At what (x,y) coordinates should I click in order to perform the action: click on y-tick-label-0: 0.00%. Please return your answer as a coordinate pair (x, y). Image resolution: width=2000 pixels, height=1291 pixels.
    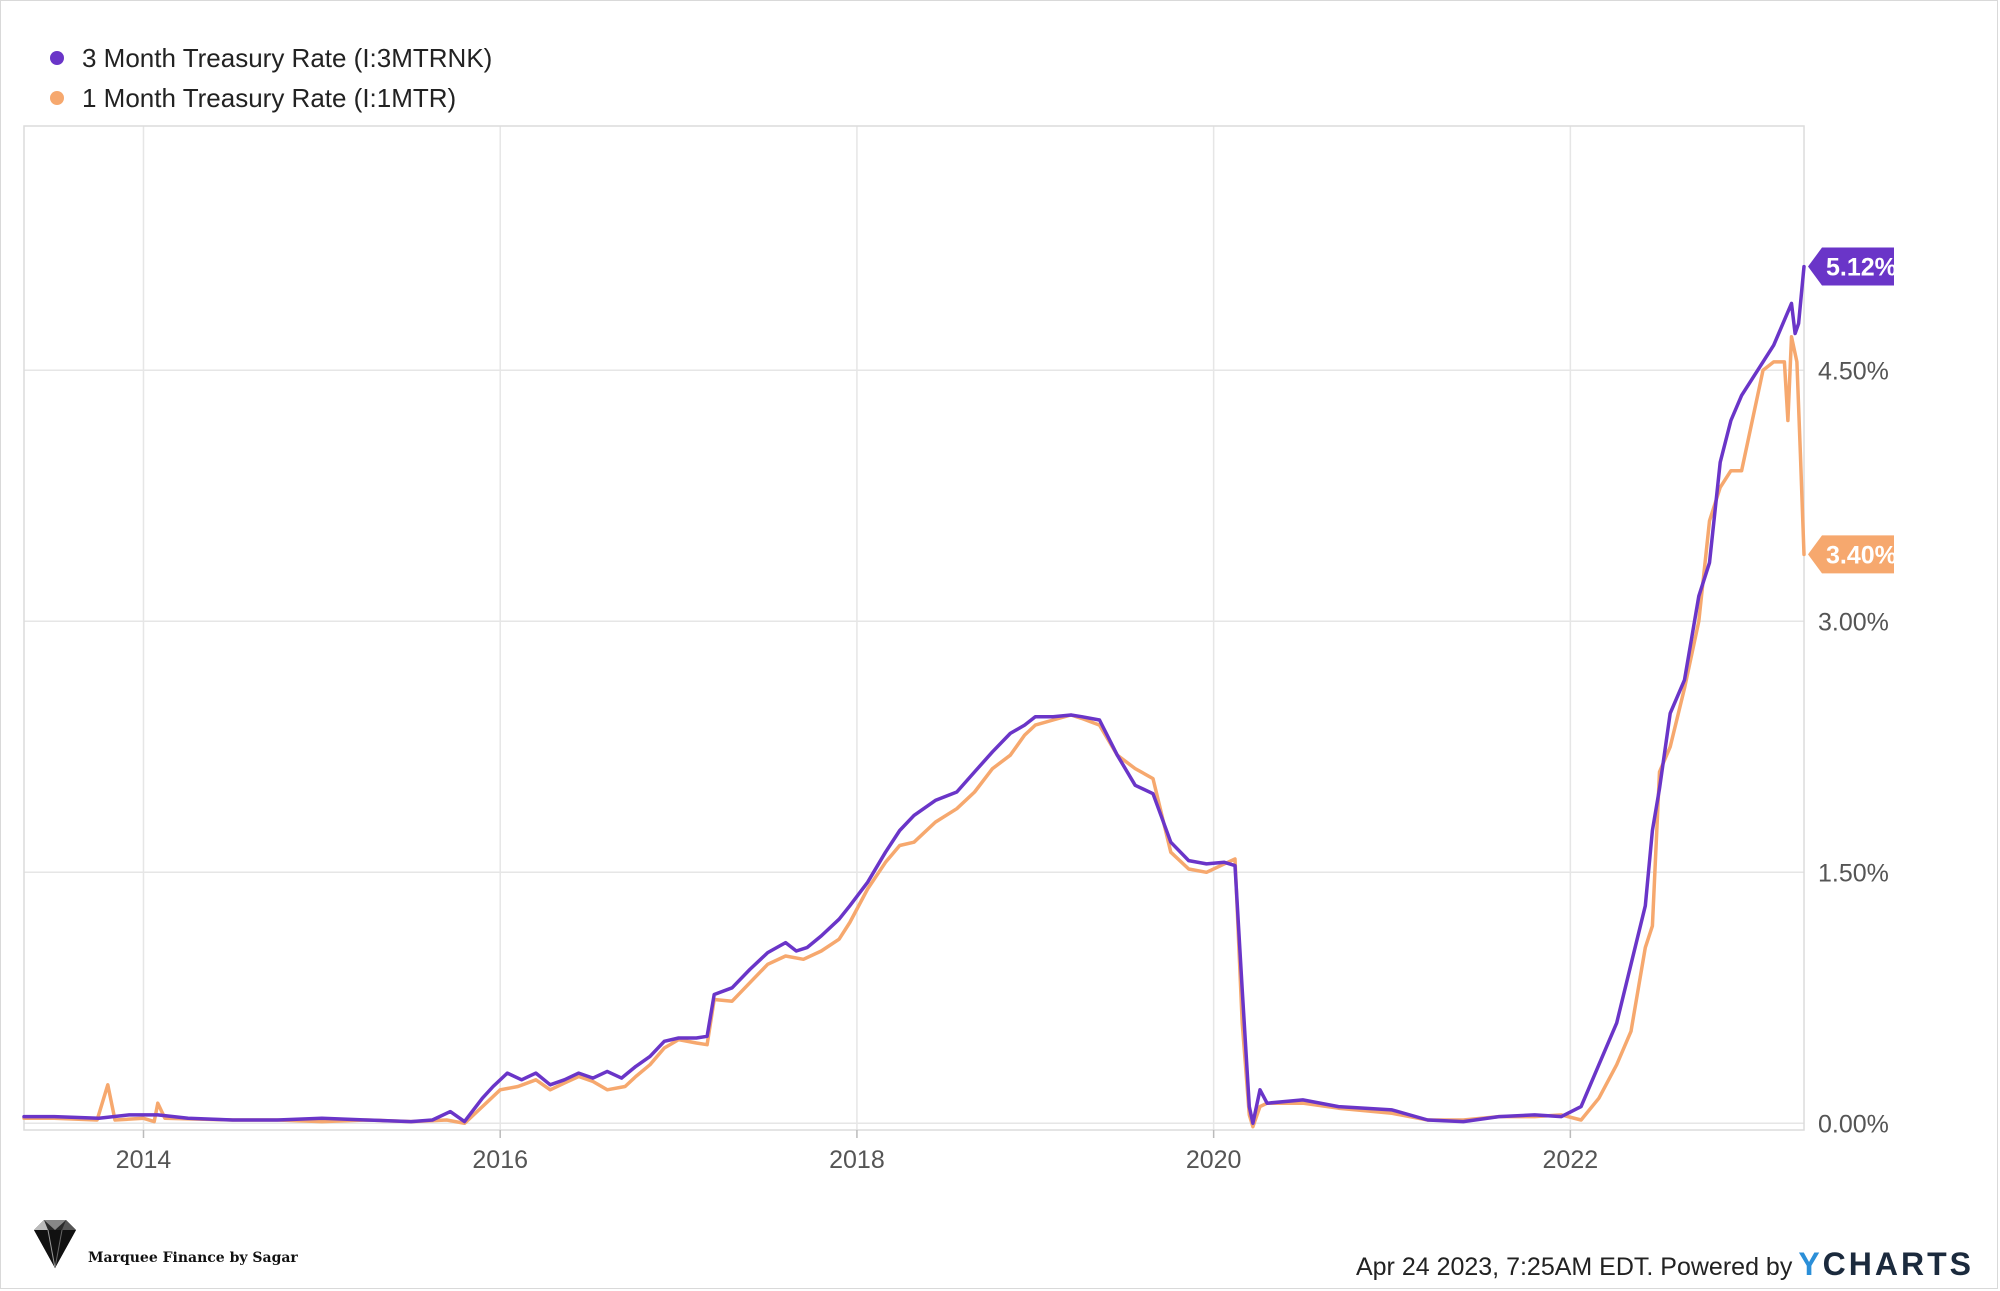
    Looking at the image, I should click on (1853, 1124).